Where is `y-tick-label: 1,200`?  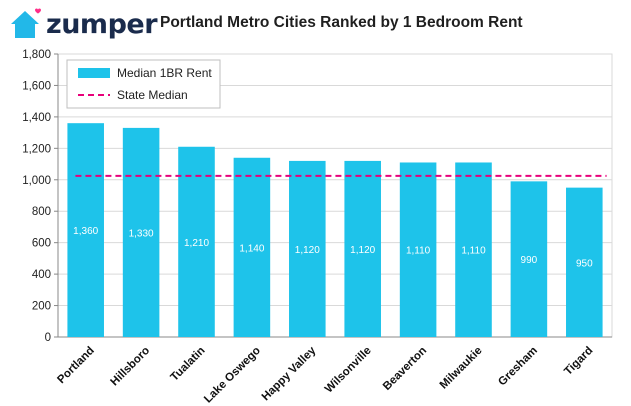
y-tick-label: 1,200 is located at coordinates (36, 149).